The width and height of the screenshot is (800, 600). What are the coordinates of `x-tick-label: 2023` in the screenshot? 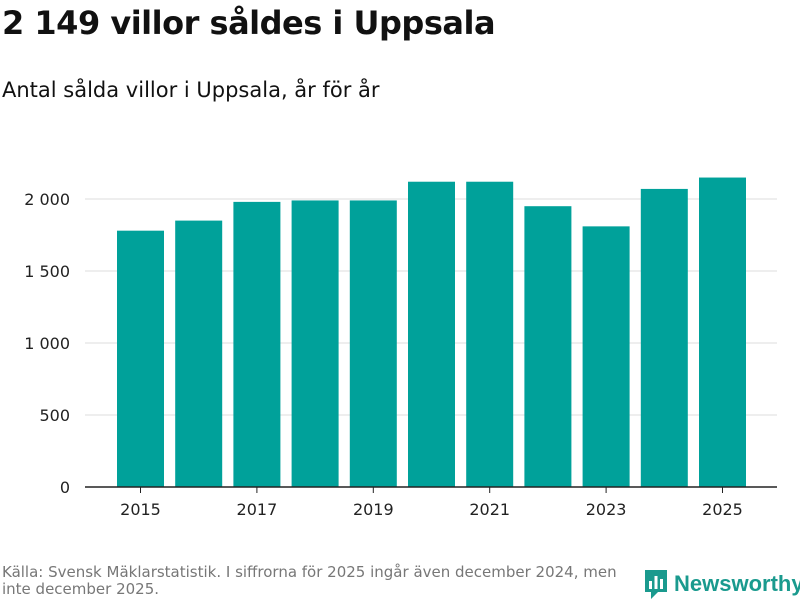 It's located at (606, 509).